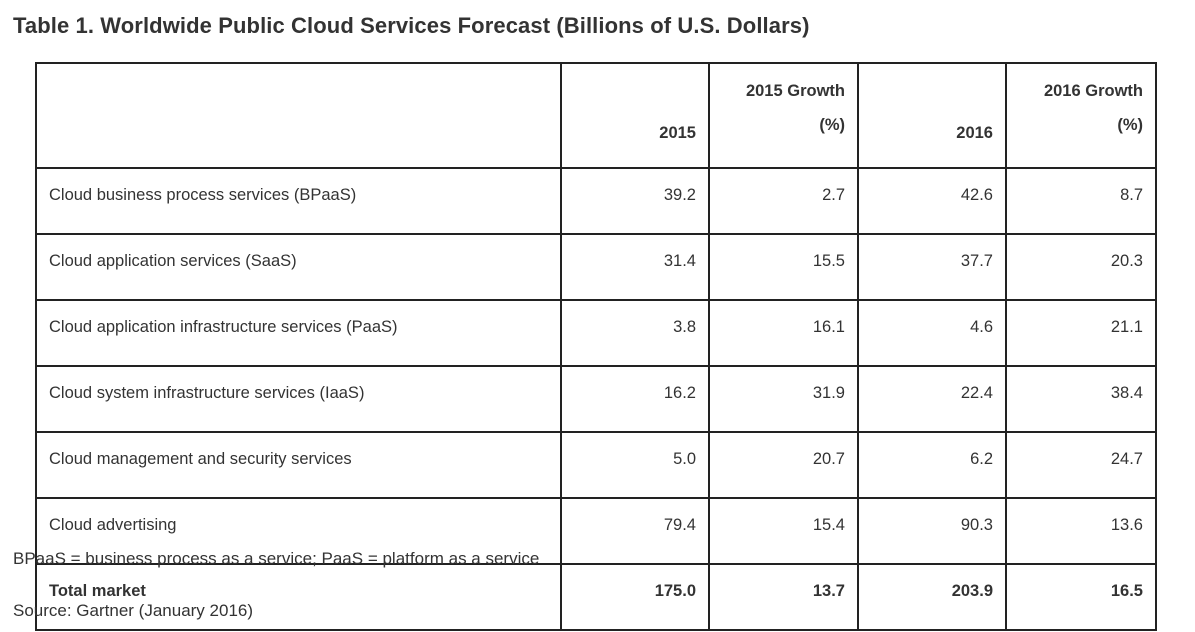  I want to click on header-2016-label: 2016, so click(974, 133).